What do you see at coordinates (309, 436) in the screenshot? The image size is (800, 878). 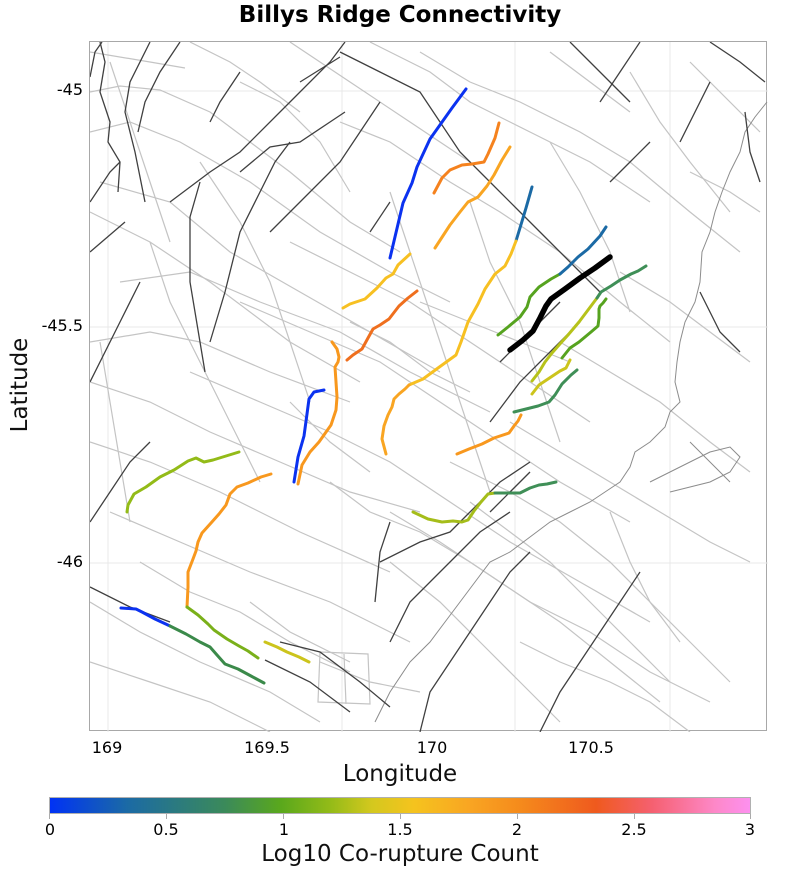 I see `fault-blue-central` at bounding box center [309, 436].